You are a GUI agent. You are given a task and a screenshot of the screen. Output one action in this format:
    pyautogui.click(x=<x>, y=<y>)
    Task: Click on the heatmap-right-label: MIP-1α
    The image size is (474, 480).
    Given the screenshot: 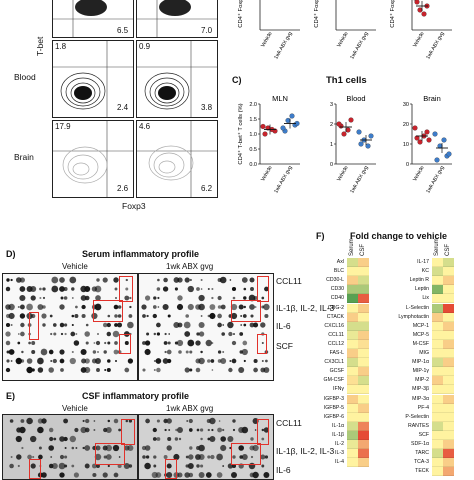 What is the action you would take?
    pyautogui.click(x=412, y=362)
    